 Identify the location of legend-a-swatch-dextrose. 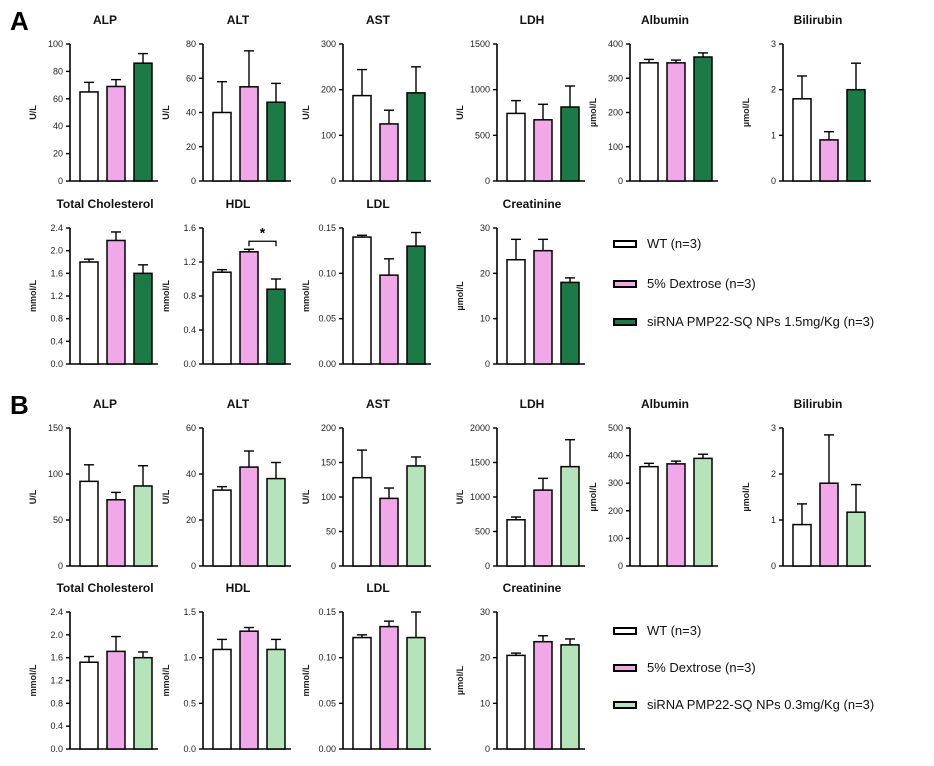
(625, 283).